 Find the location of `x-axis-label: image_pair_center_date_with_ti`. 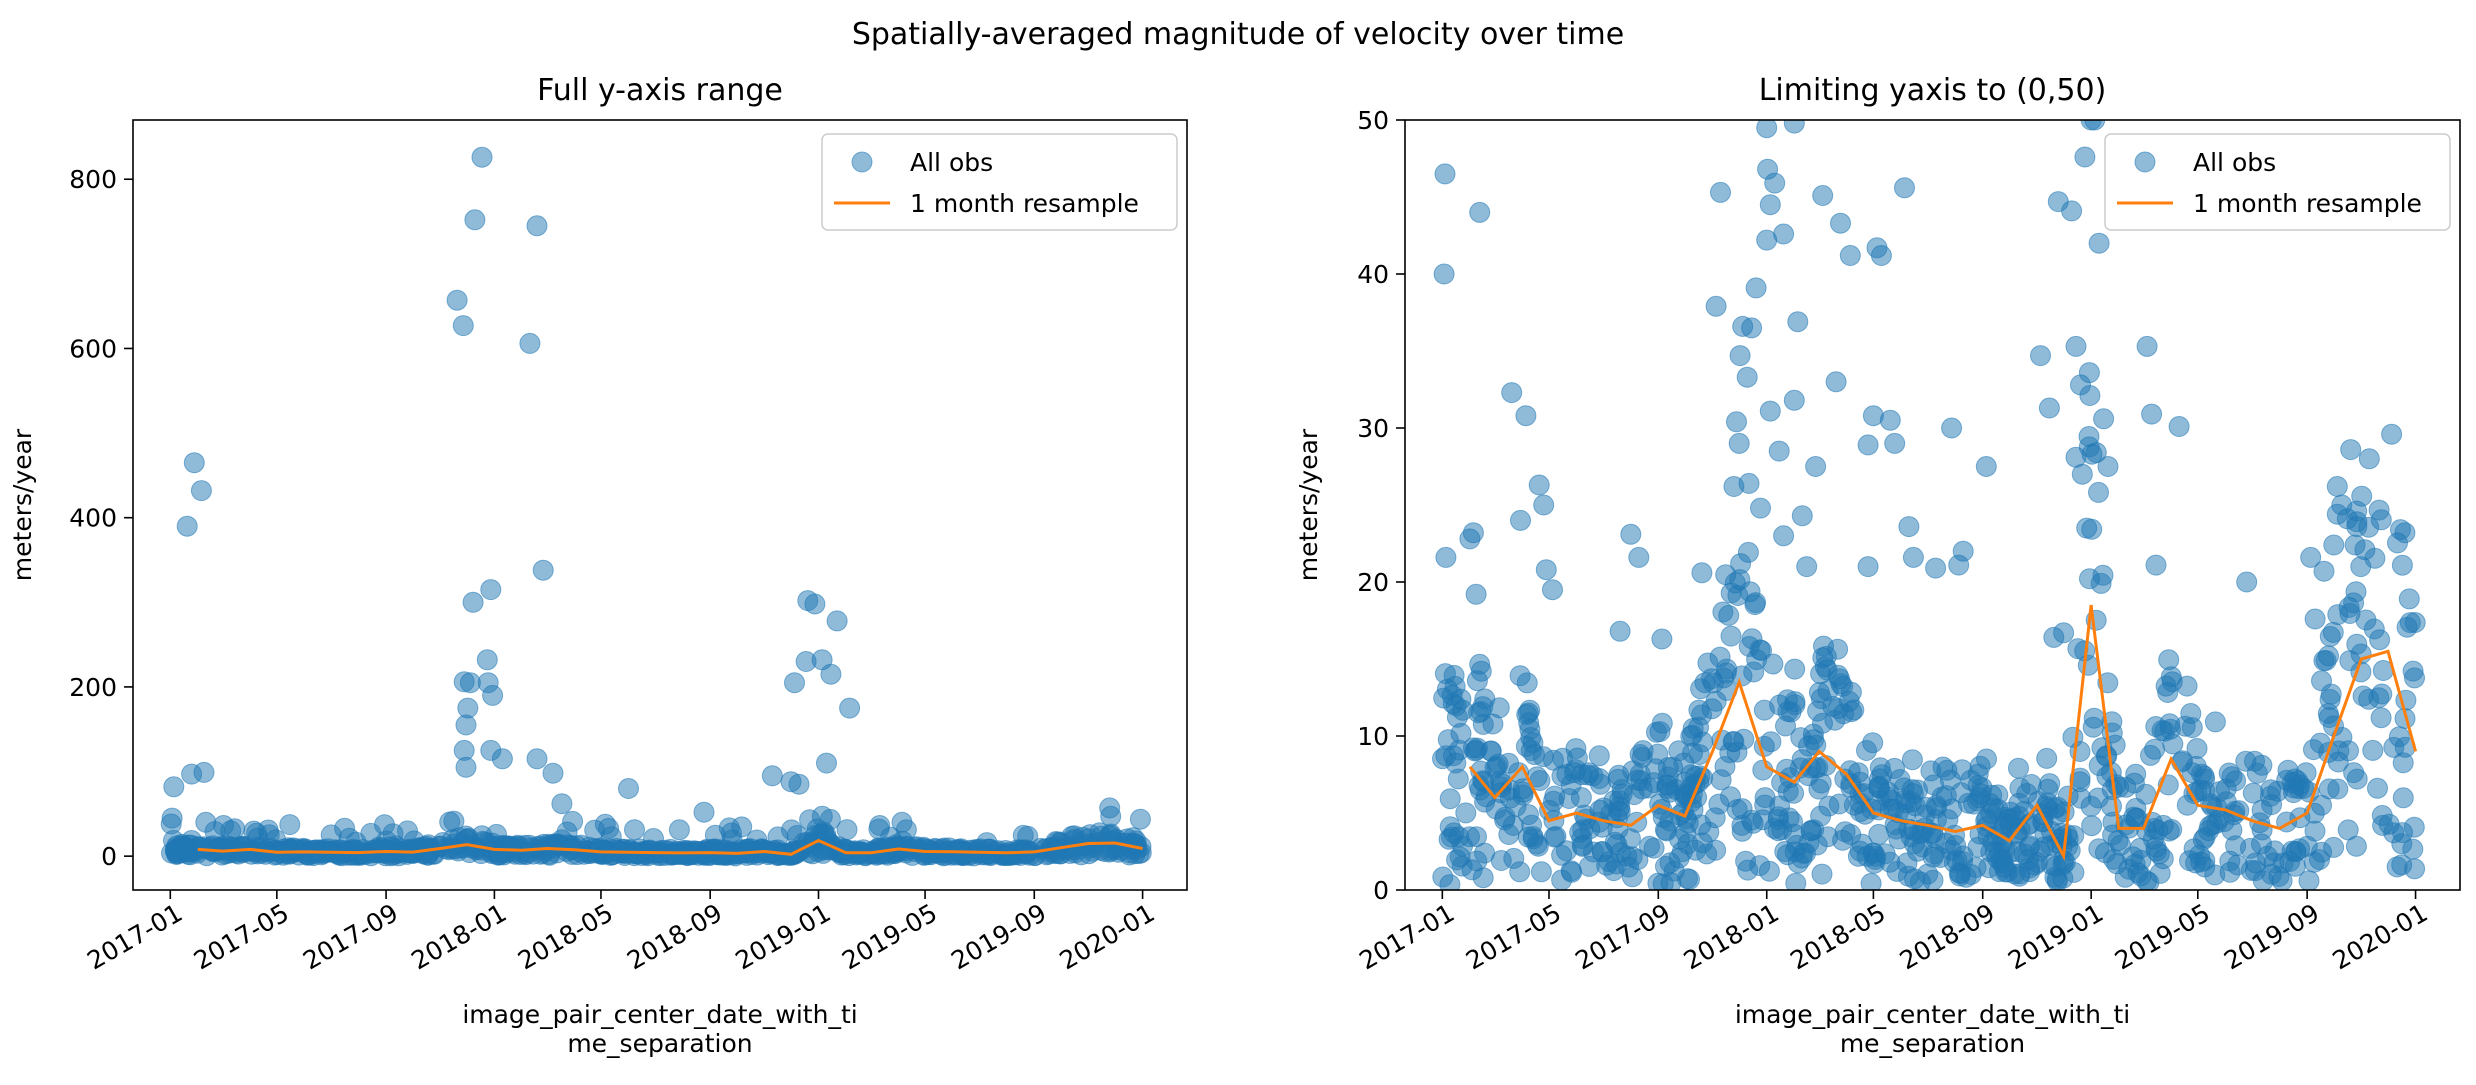

x-axis-label: image_pair_center_date_with_ti is located at coordinates (659, 1014).